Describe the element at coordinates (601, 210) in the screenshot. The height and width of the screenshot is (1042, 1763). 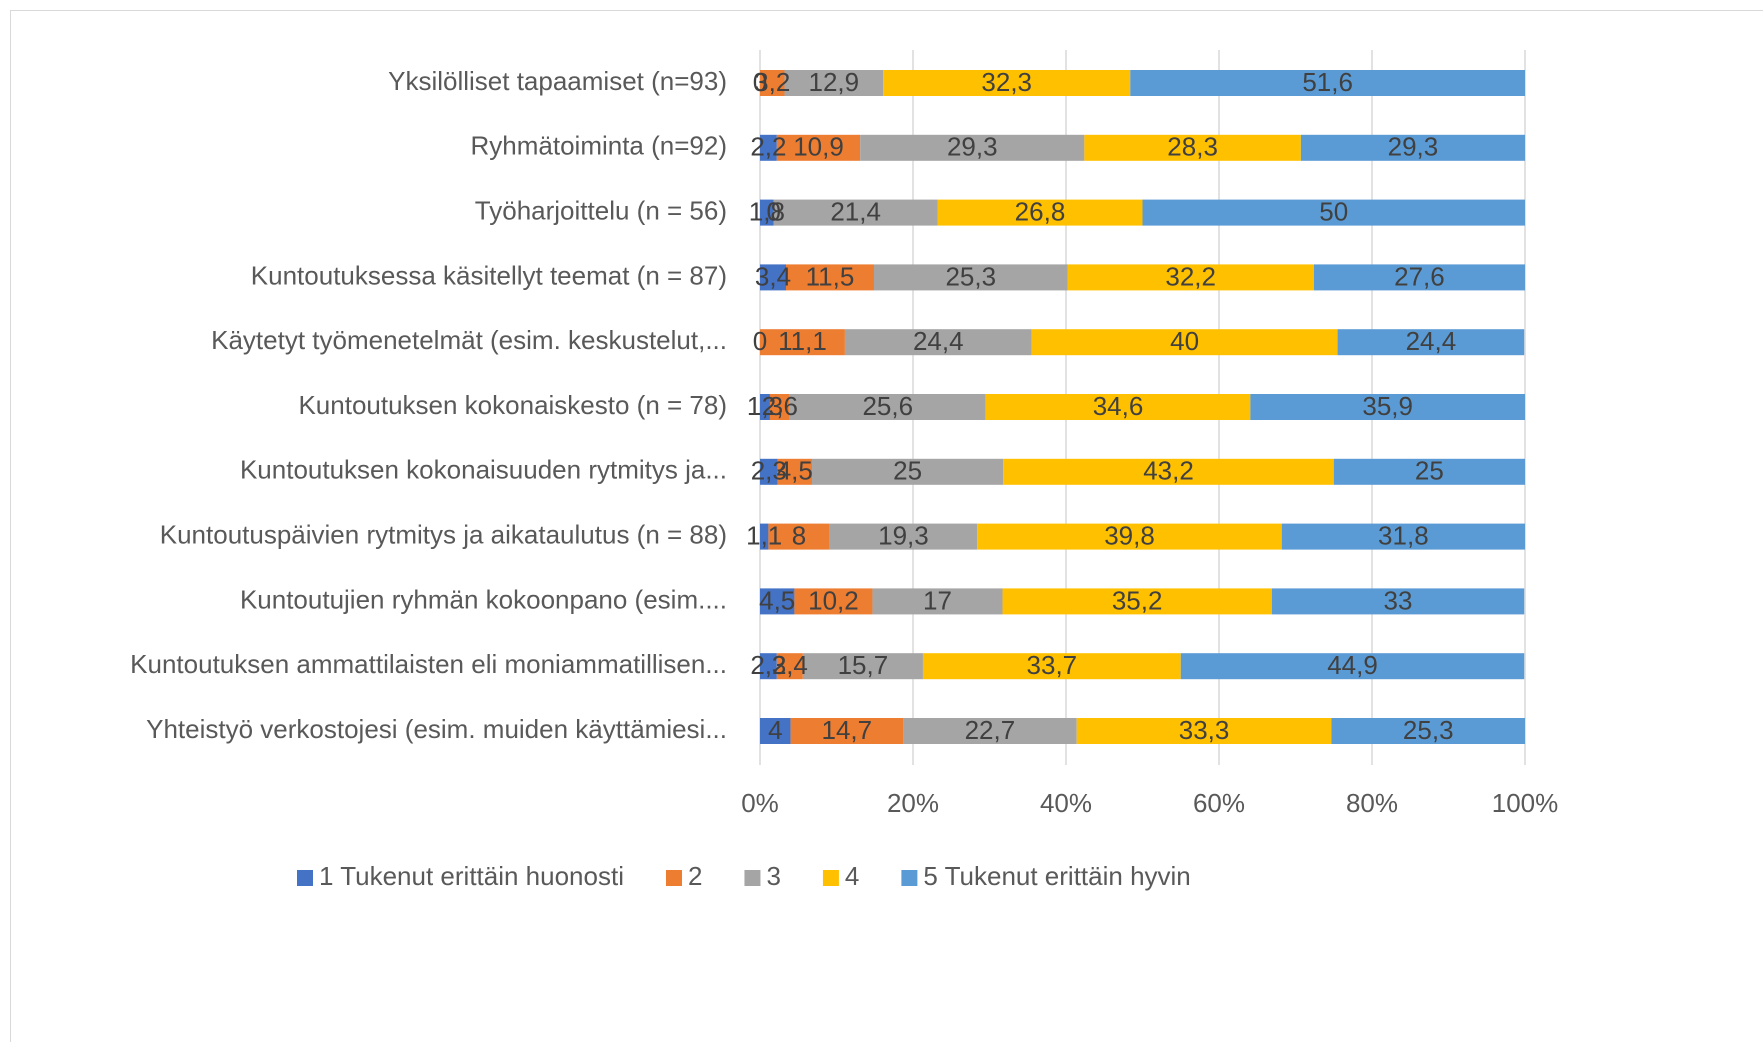
I see `y-tick-label: Työharjoittelu (n = 56)` at that location.